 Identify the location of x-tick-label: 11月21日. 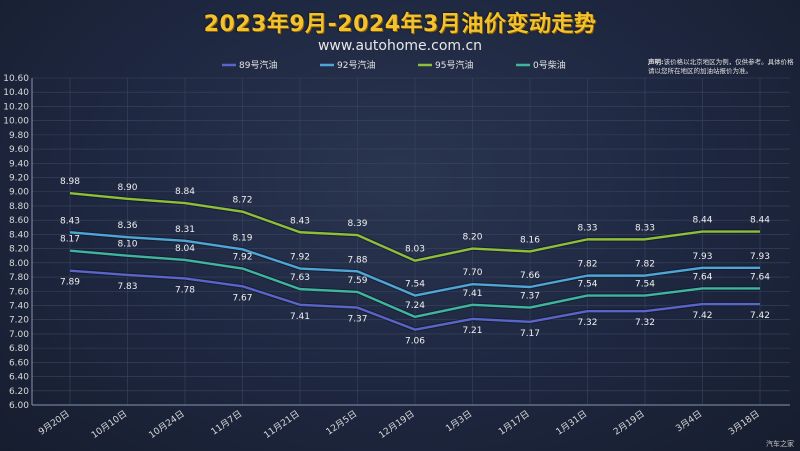
(282, 424).